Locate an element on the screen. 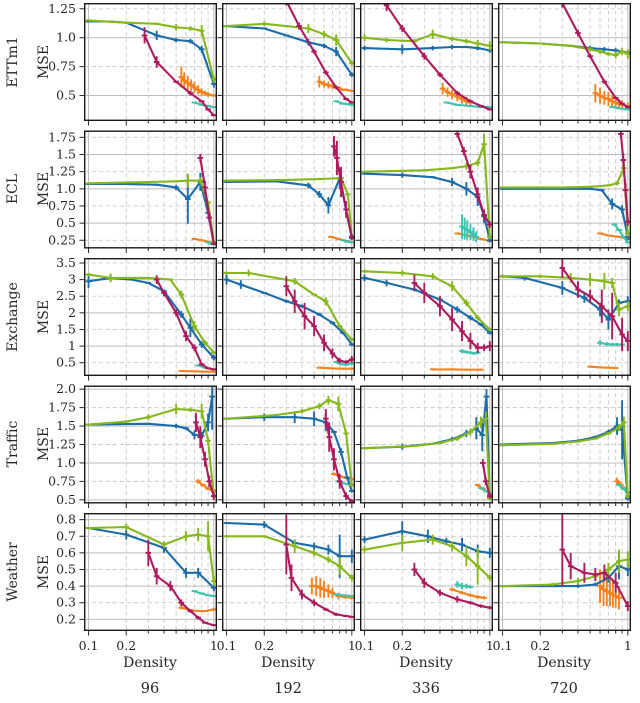  col-label-720: 720 is located at coordinates (564, 689).